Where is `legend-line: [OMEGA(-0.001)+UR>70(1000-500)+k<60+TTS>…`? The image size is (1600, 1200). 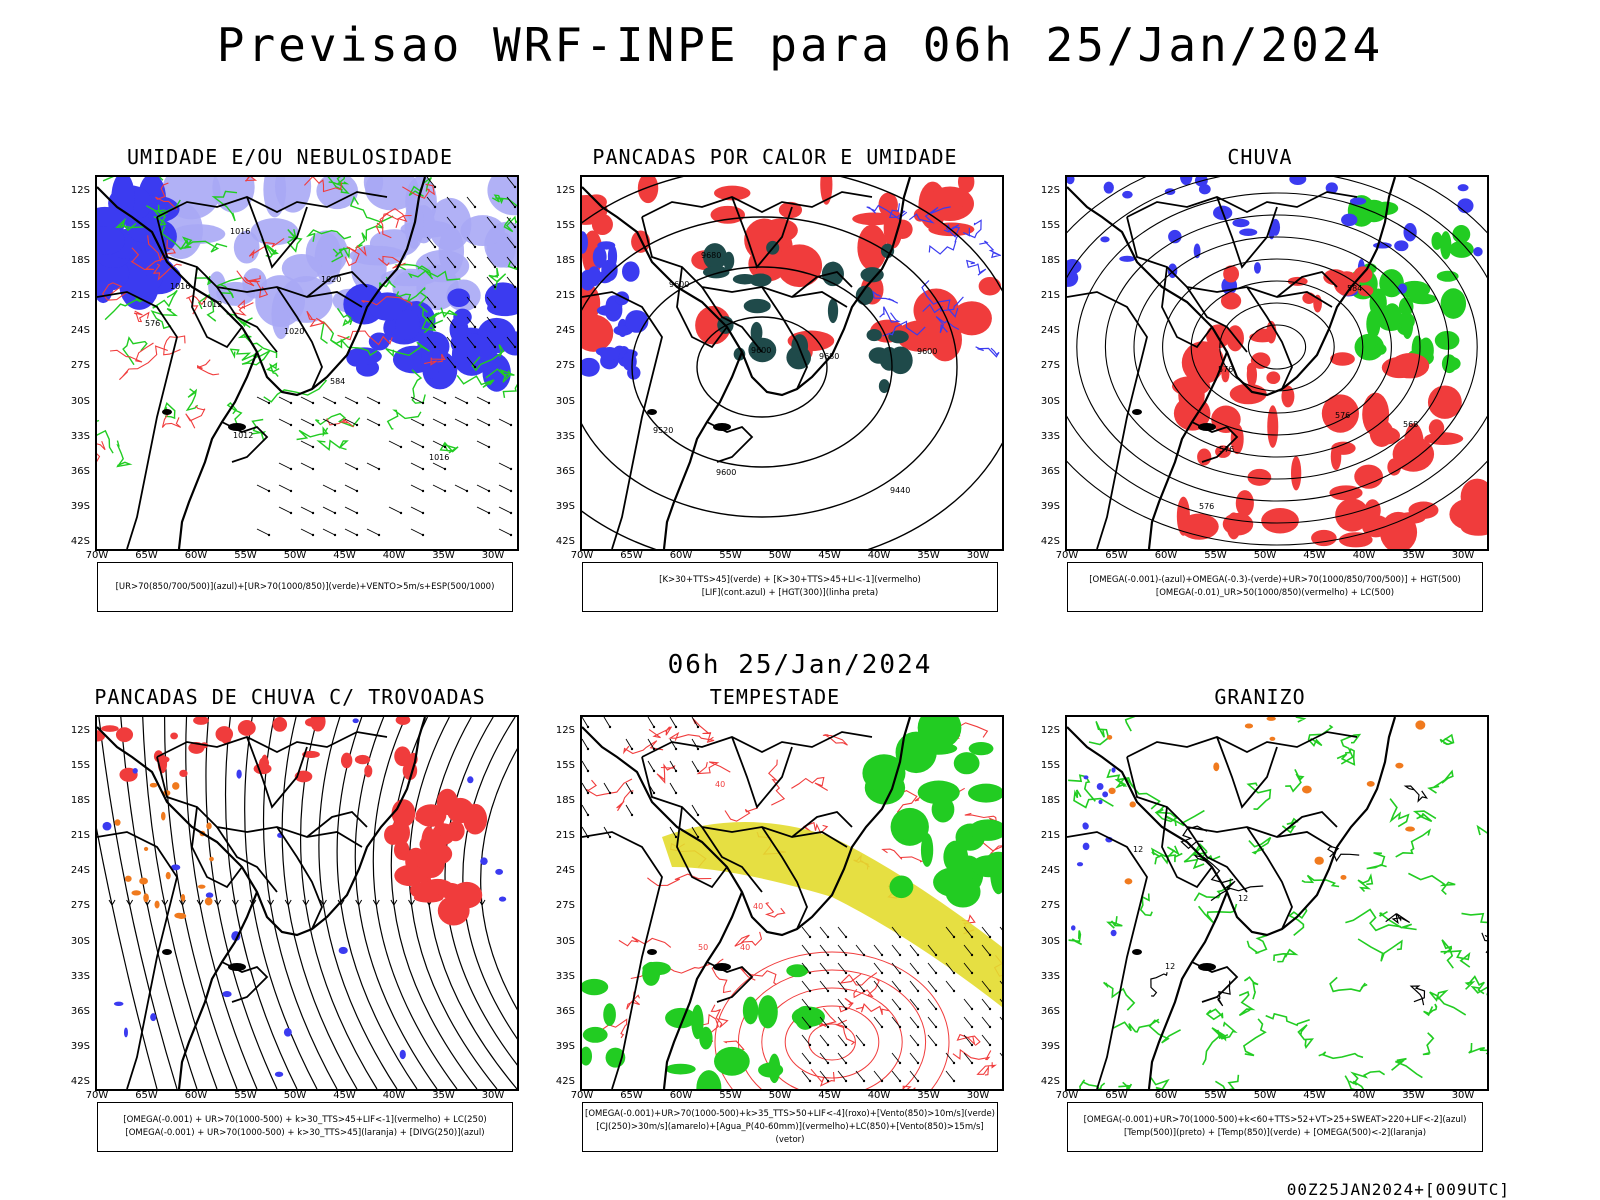
legend-line: [OMEGA(-0.001)+UR>70(1000-500)+k<60+TTS>… is located at coordinates (1275, 1120).